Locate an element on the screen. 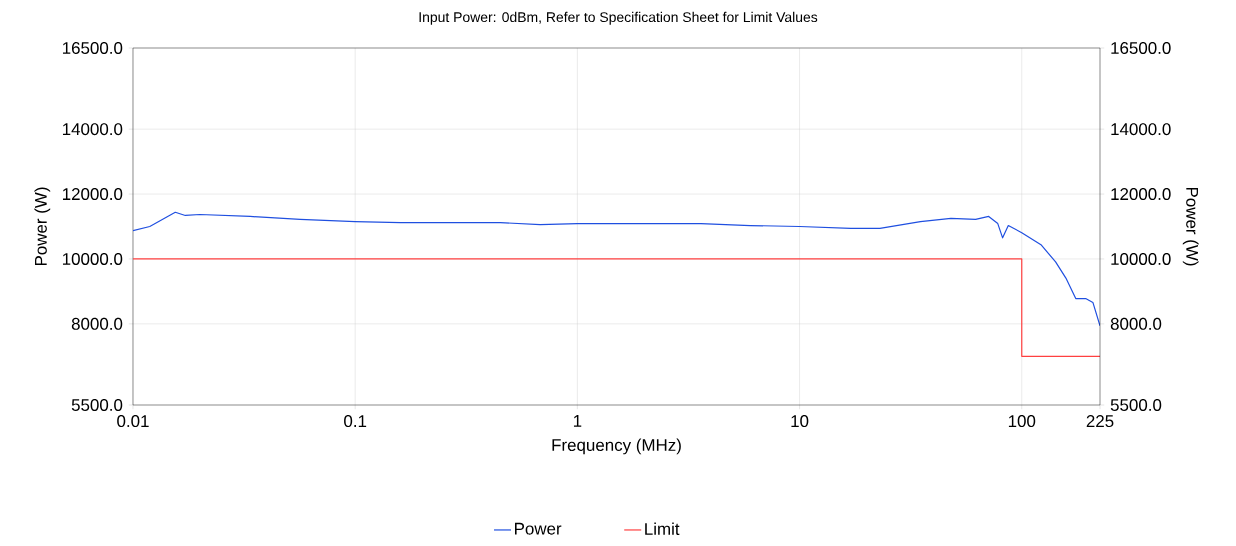 The image size is (1236, 546). y-tick-label: 12000.0 is located at coordinates (92, 194).